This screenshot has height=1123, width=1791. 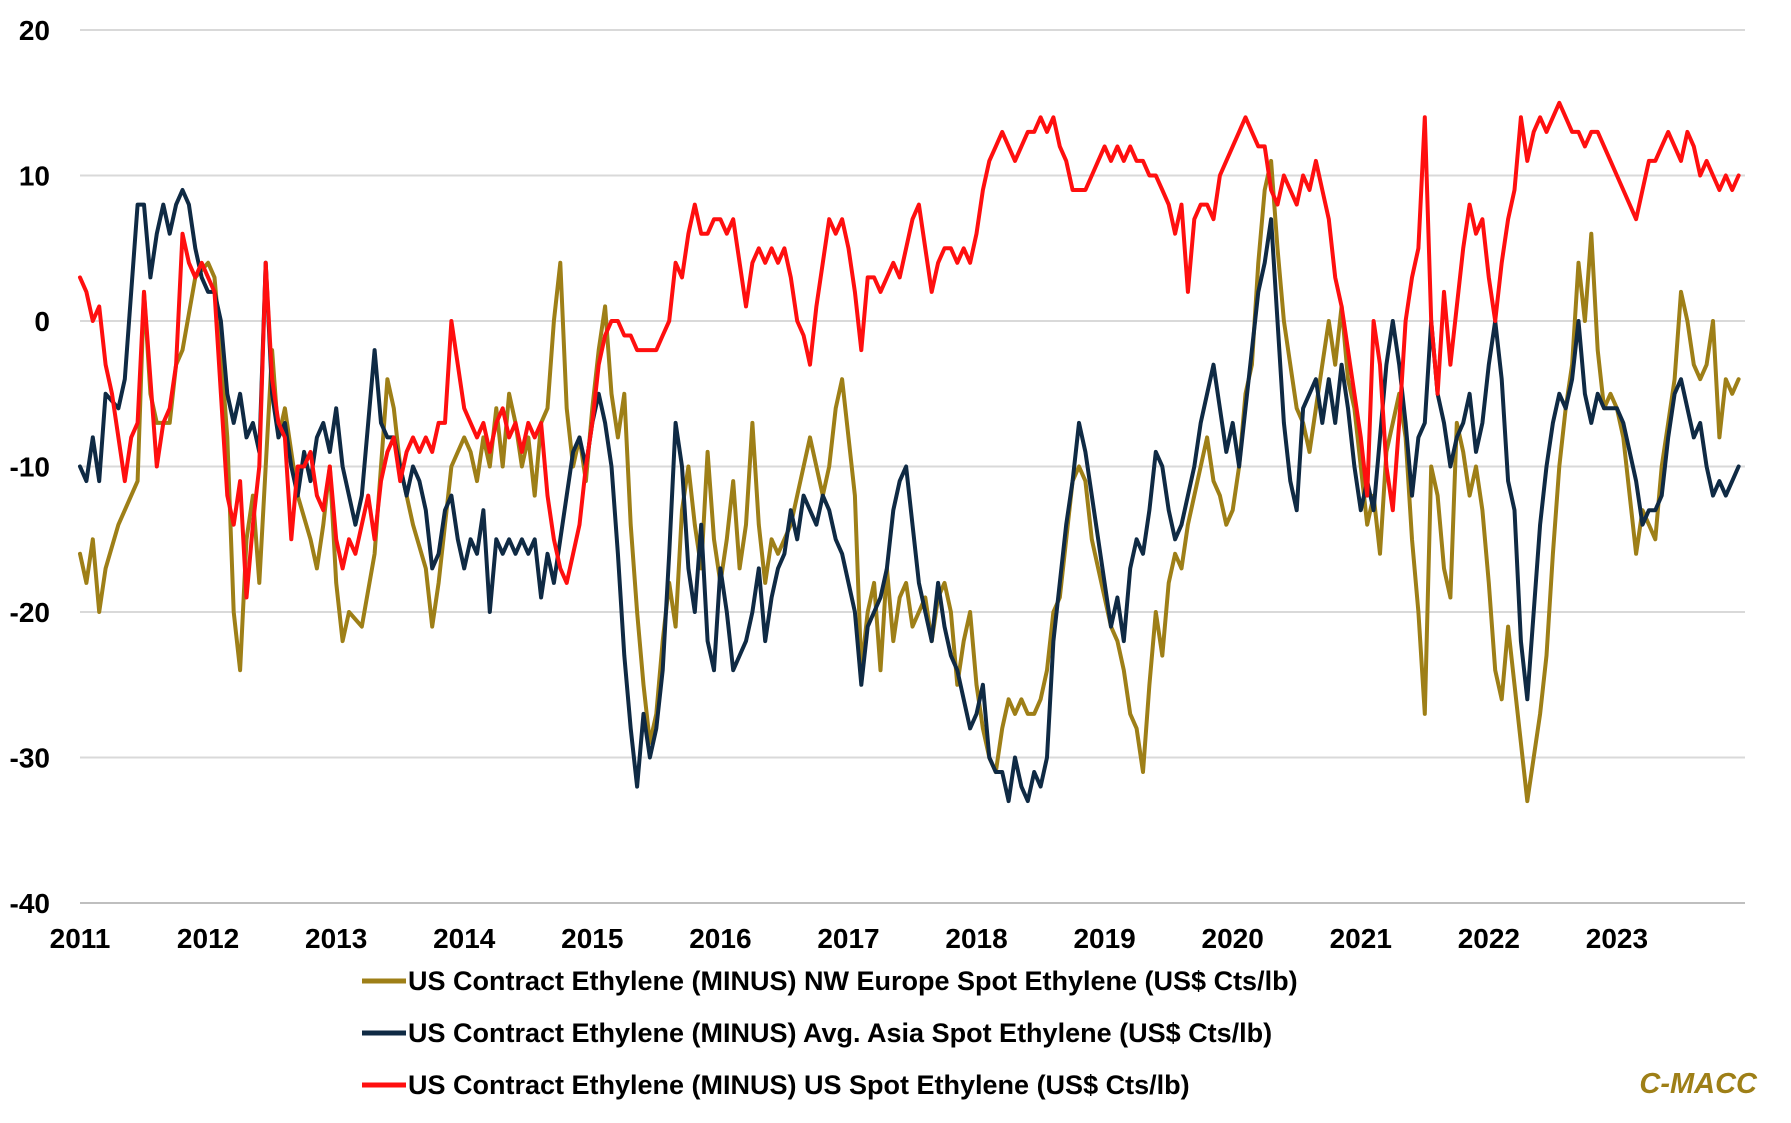 I want to click on y-tick-label: -20, so click(x=30, y=612).